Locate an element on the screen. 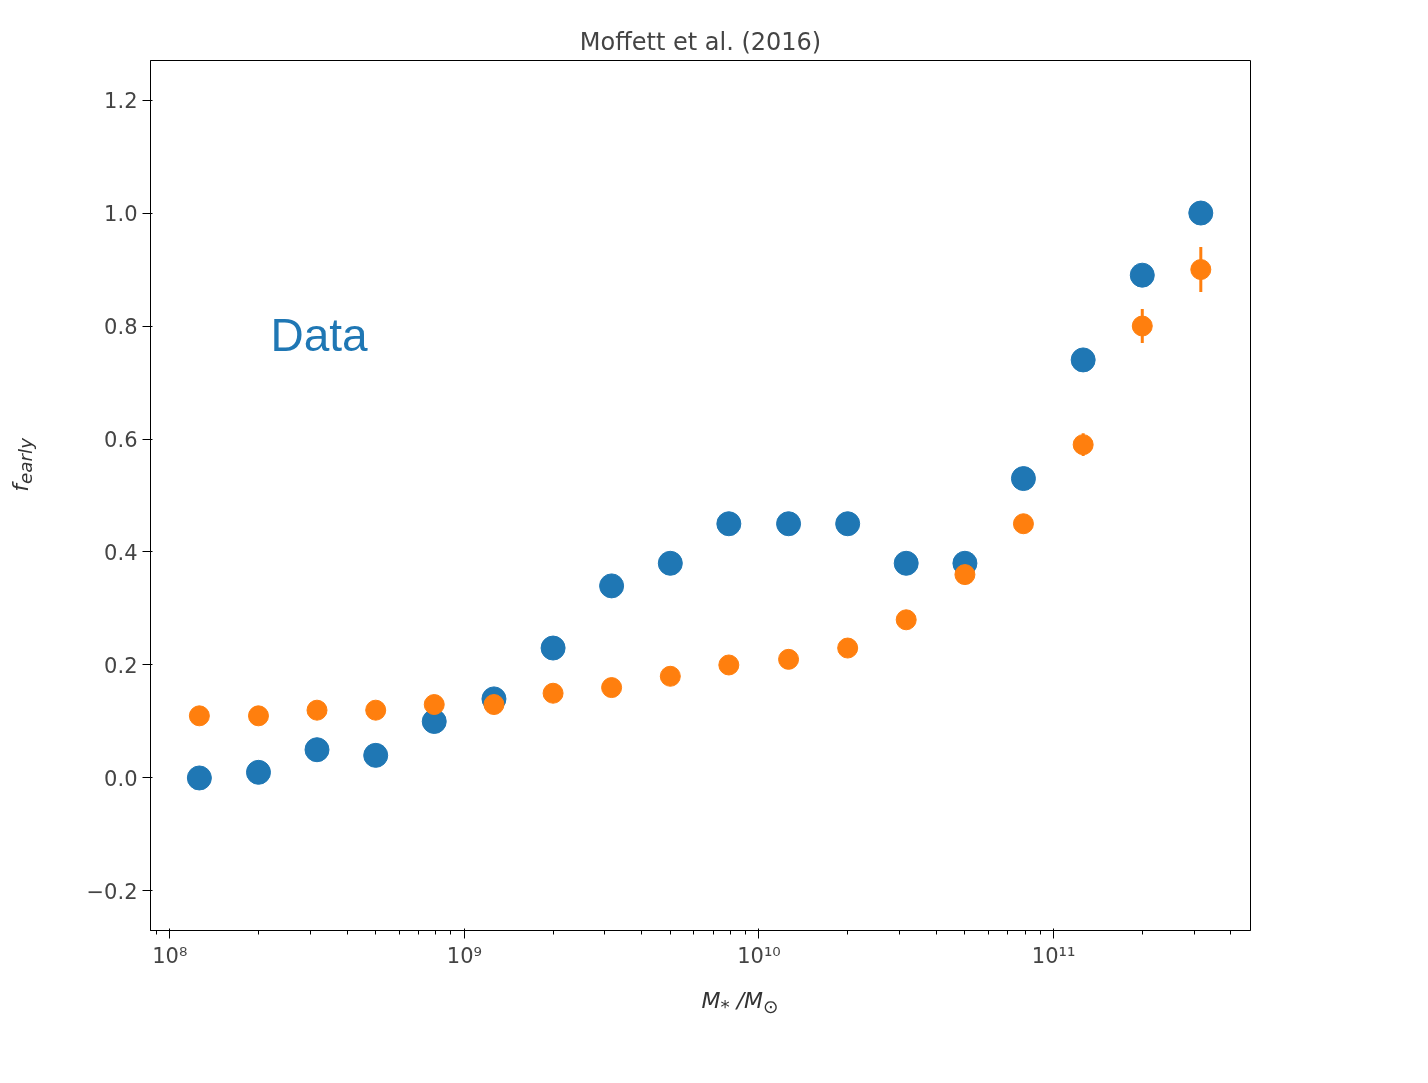  y-tick-label: 0.2 is located at coordinates (121, 665).